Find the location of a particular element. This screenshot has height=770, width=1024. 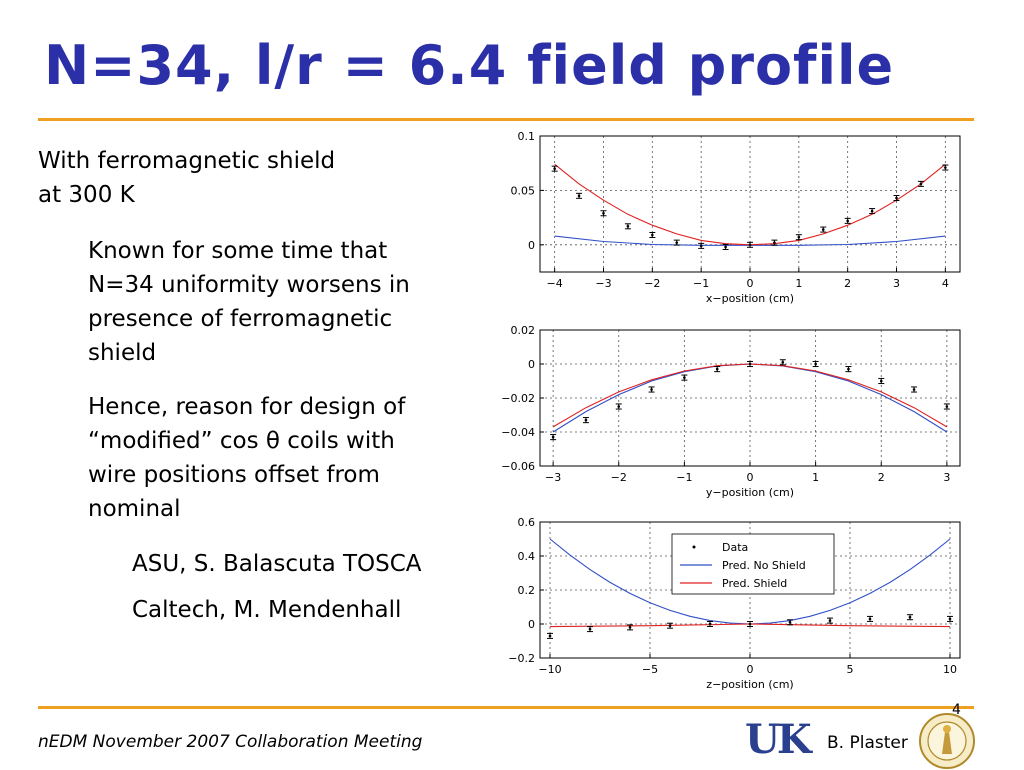

legend-box is located at coordinates (753, 564).